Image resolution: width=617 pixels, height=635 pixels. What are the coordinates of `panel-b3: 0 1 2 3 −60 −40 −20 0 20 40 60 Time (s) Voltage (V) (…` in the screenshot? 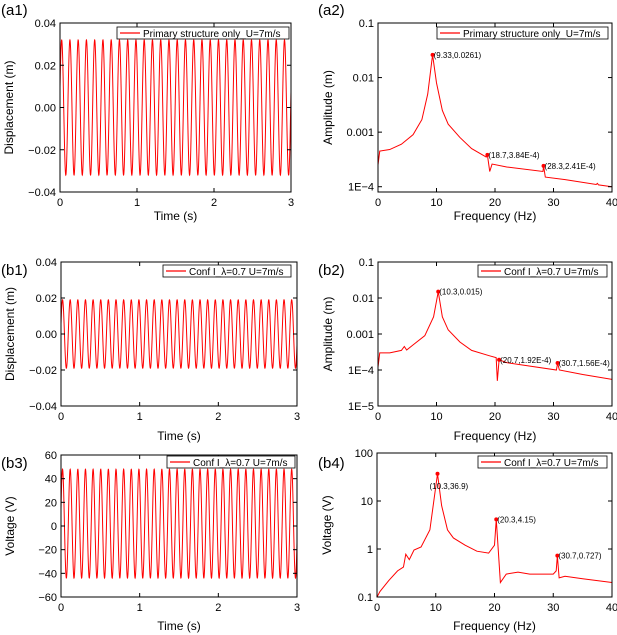 It's located at (150, 541).